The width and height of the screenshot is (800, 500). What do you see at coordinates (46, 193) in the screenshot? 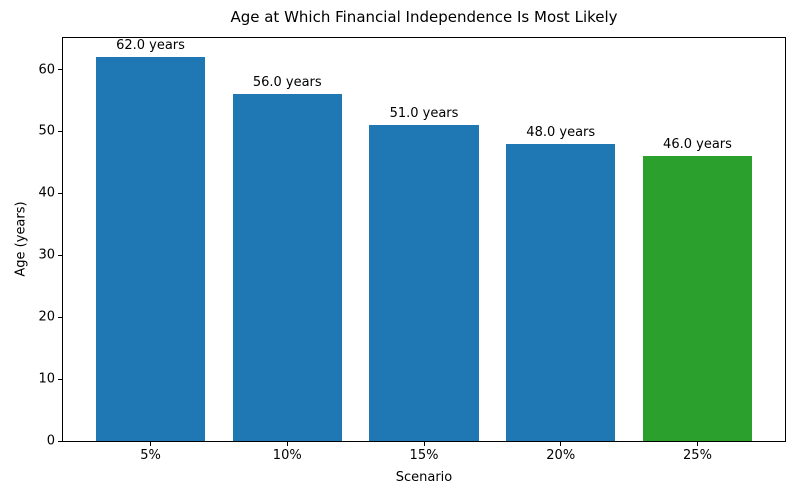
I see `y-tick-label: 40` at bounding box center [46, 193].